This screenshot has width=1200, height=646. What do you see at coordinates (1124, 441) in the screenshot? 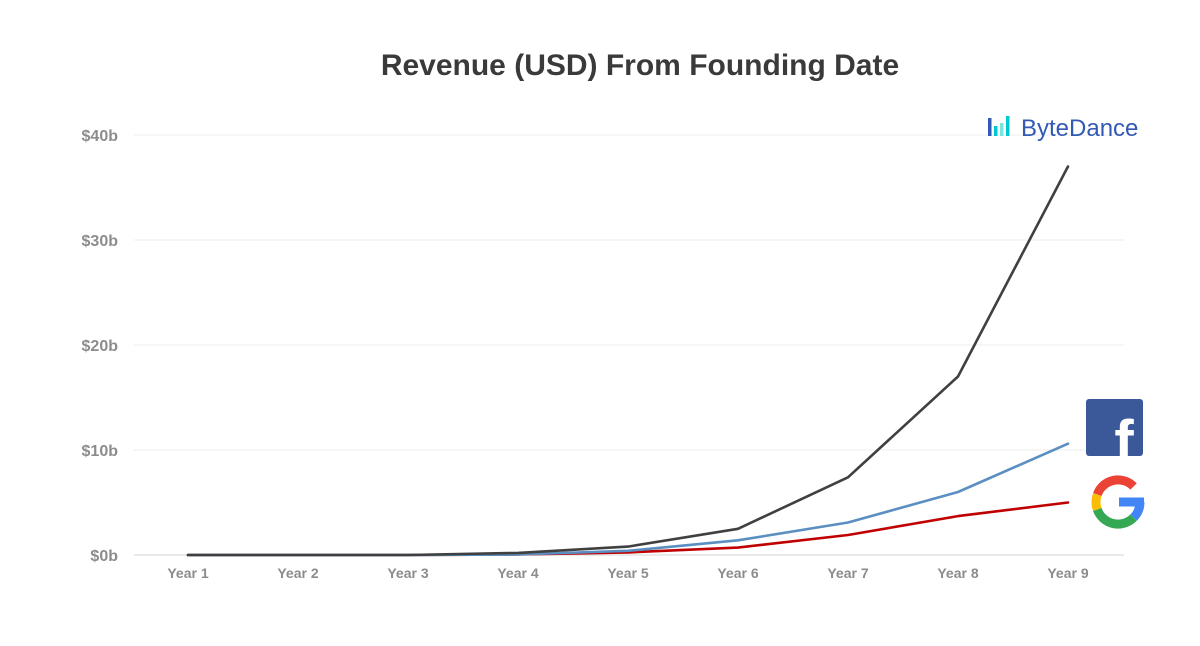
I see `facebook-letter: f` at bounding box center [1124, 441].